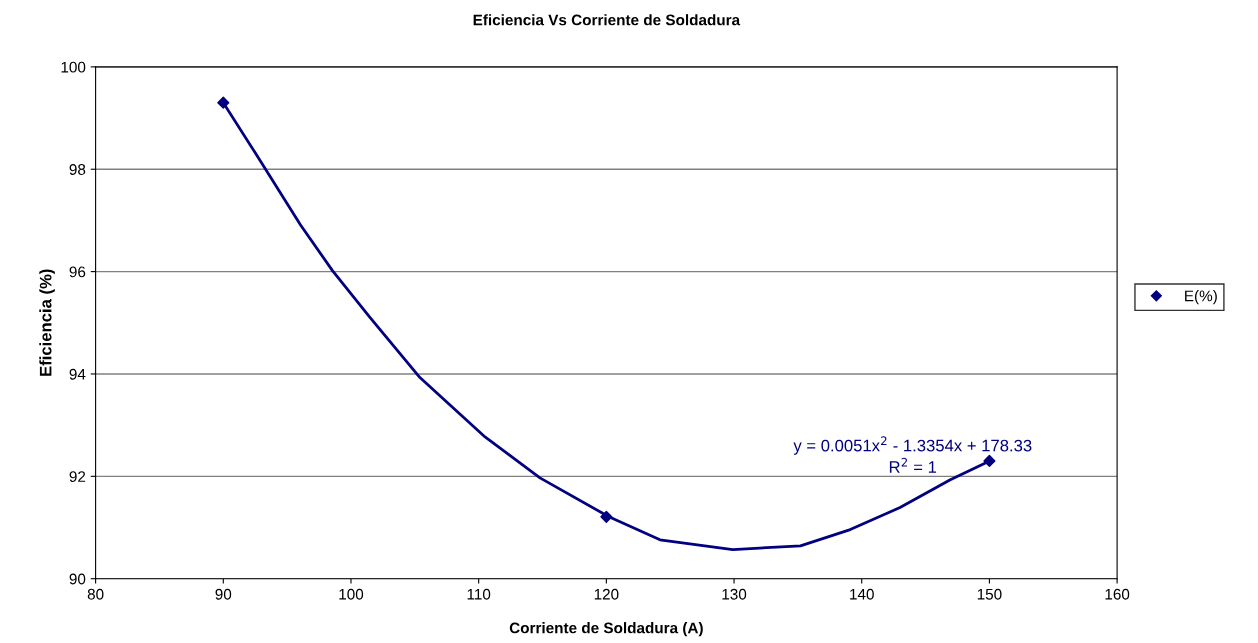 This screenshot has width=1258, height=643. What do you see at coordinates (77, 272) in the screenshot?
I see `y-tick-label: 96` at bounding box center [77, 272].